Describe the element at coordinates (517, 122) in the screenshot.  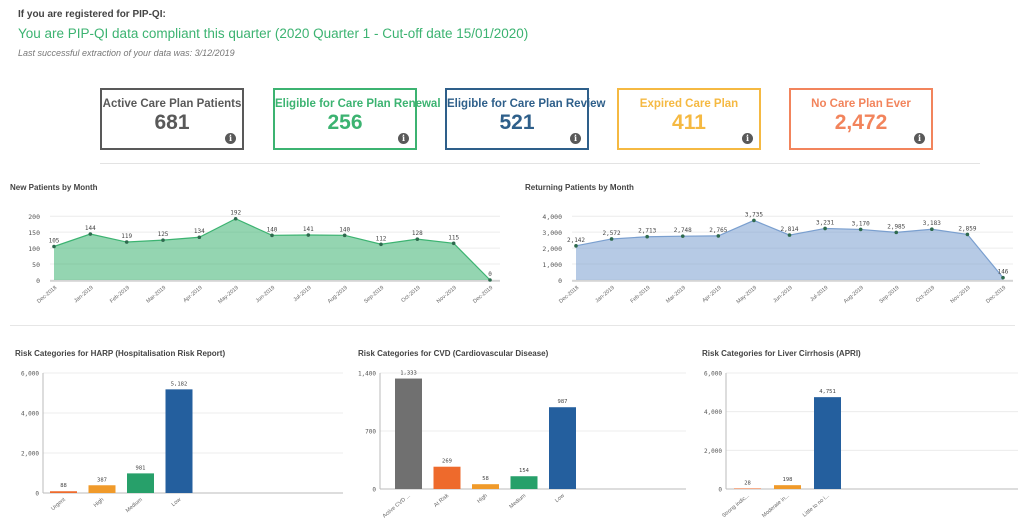
I see `kpi-value: 521` at that location.